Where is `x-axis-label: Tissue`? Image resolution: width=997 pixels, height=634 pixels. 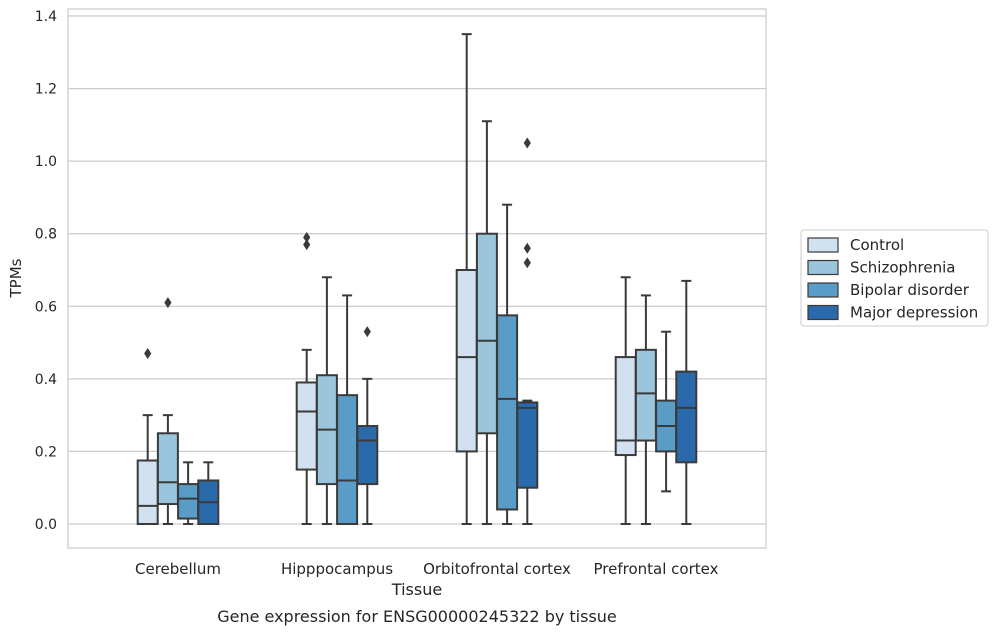
x-axis-label: Tissue is located at coordinates (416, 589).